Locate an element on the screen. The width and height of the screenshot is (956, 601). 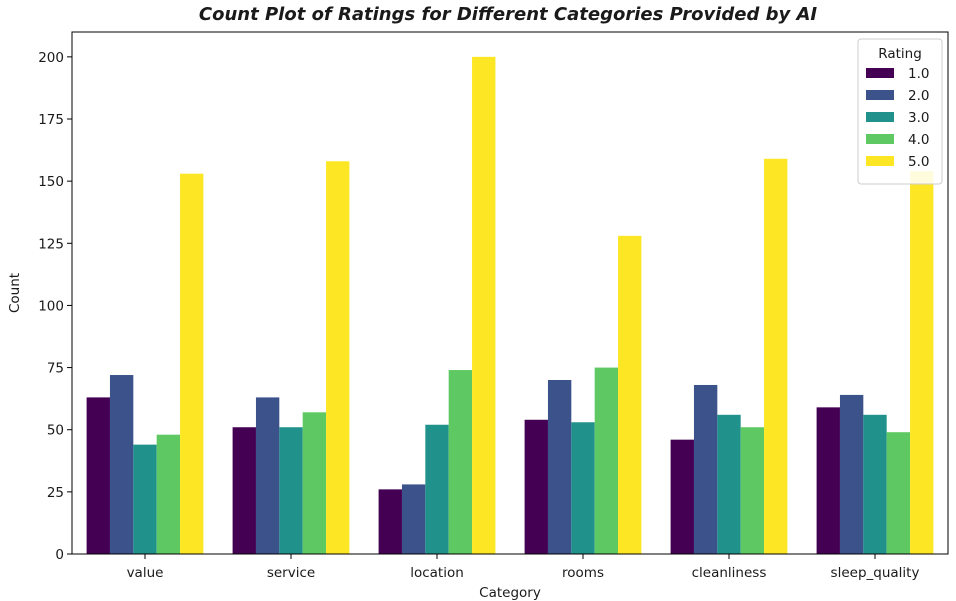
x-tick-label-location: location is located at coordinates (437, 573).